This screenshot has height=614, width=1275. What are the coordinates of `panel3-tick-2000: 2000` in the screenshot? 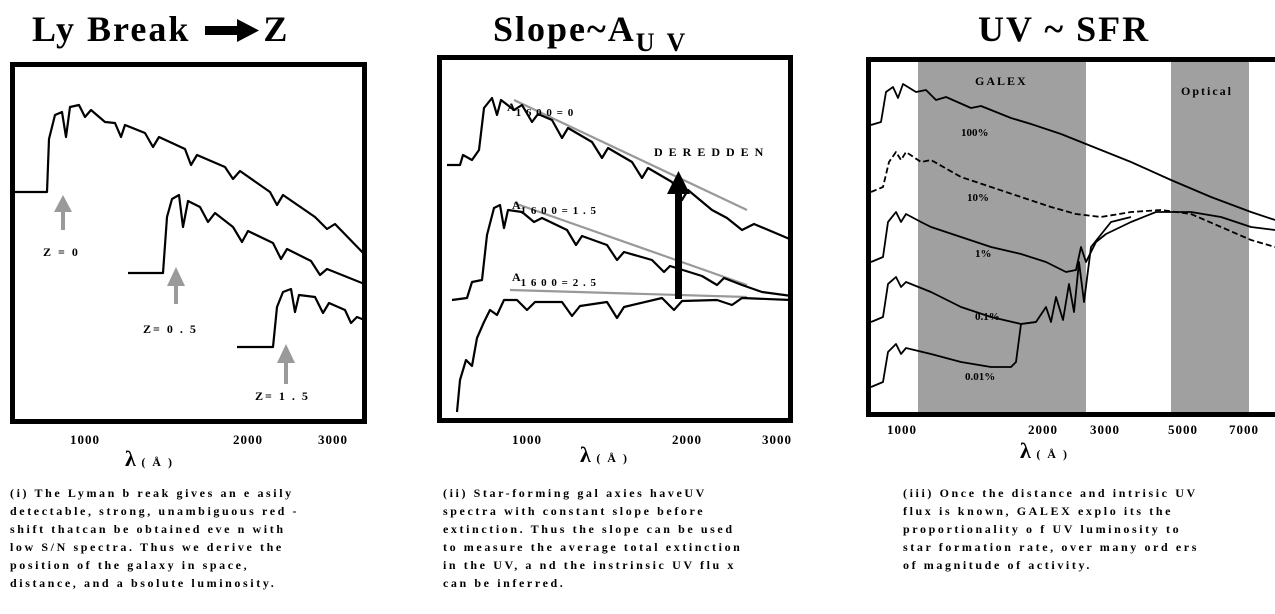 It's located at (1043, 429).